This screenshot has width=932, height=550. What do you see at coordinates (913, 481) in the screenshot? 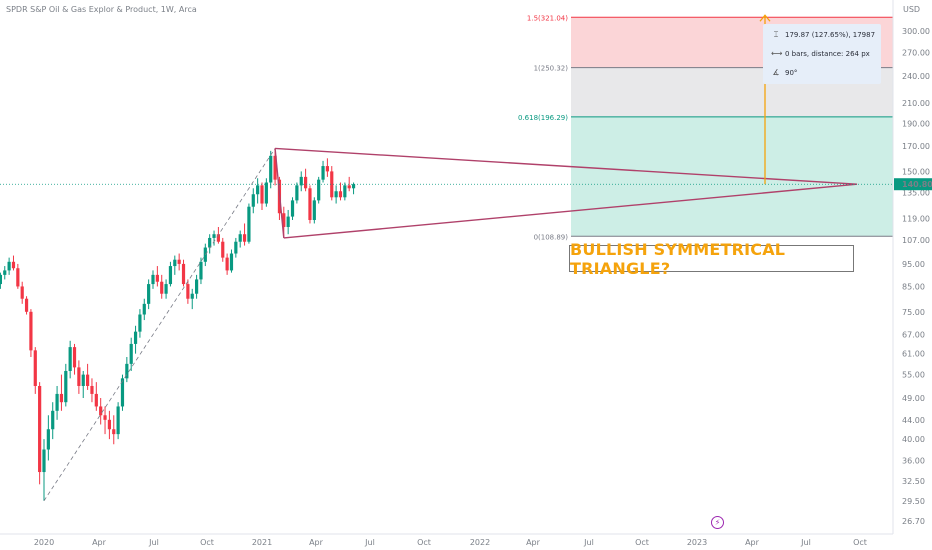
I see `price-tick-20: 32.50` at bounding box center [913, 481].